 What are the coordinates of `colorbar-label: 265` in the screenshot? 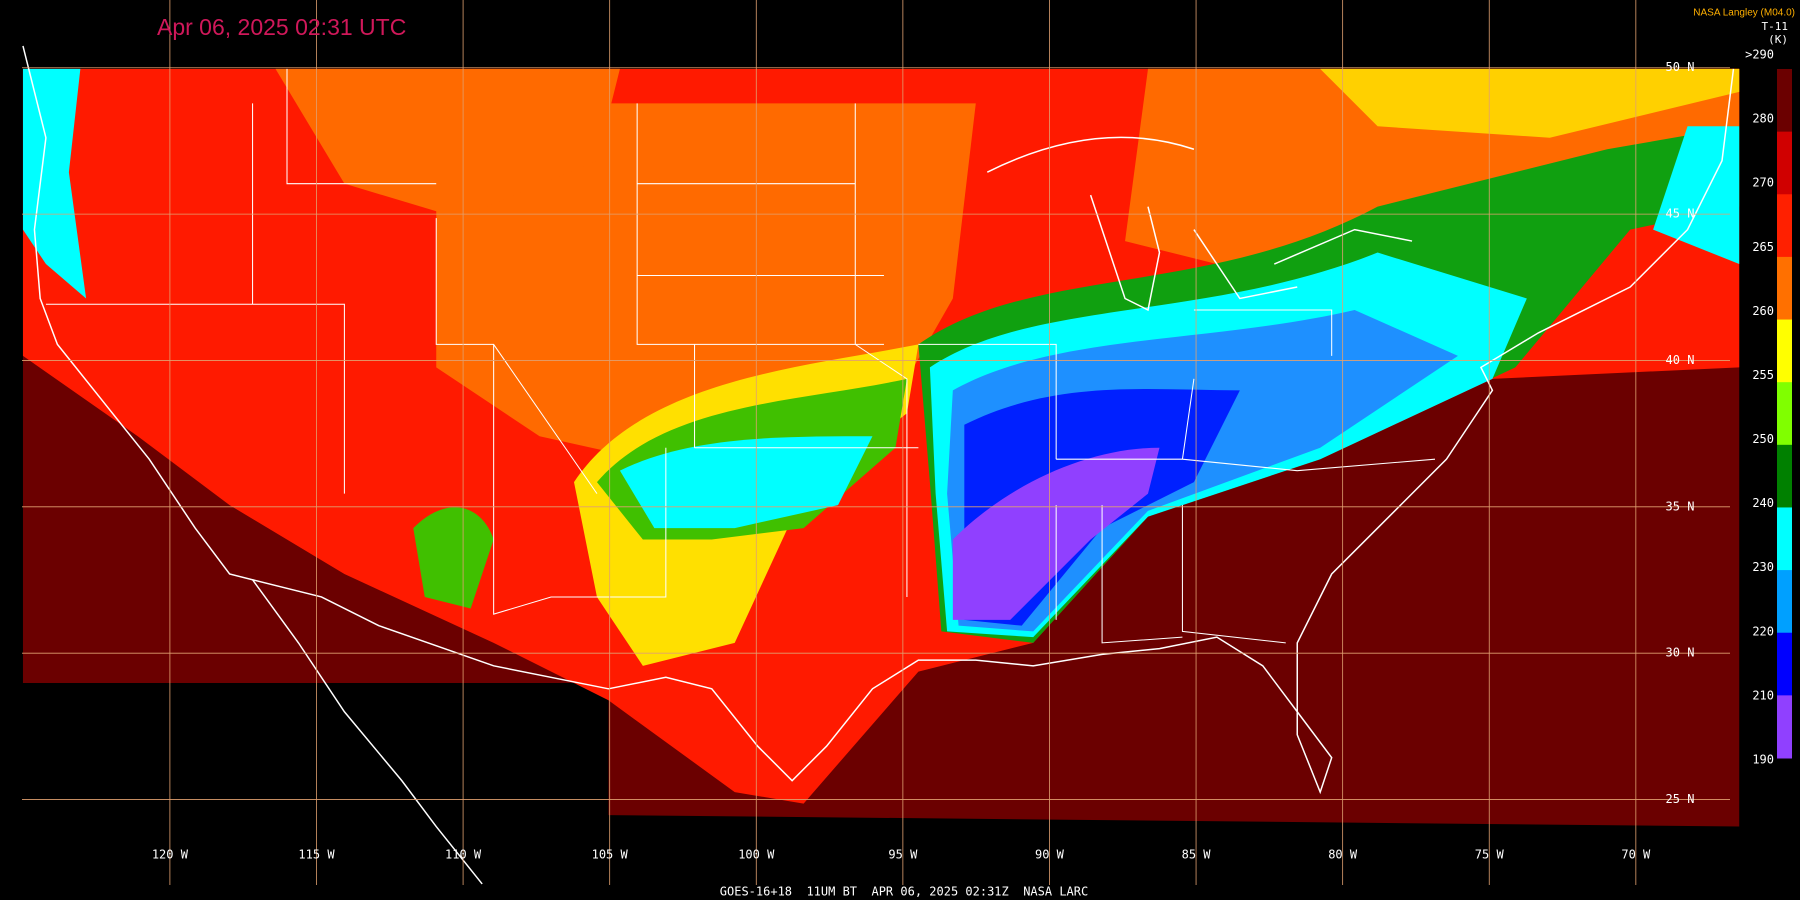 It's located at (1763, 247).